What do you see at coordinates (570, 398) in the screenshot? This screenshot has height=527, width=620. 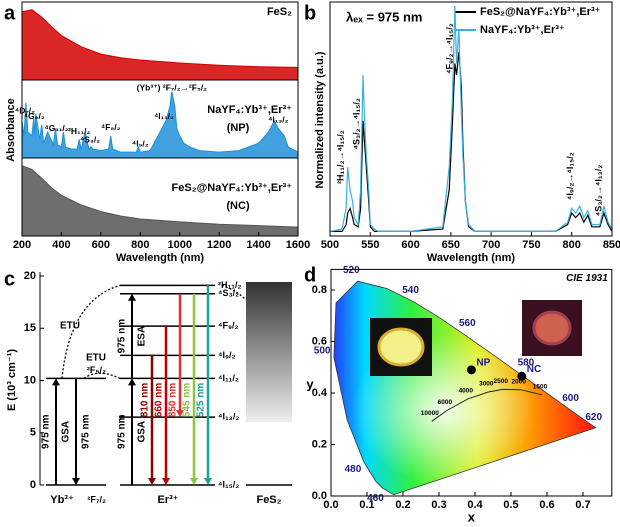 I see `wavelength-label: 600` at bounding box center [570, 398].